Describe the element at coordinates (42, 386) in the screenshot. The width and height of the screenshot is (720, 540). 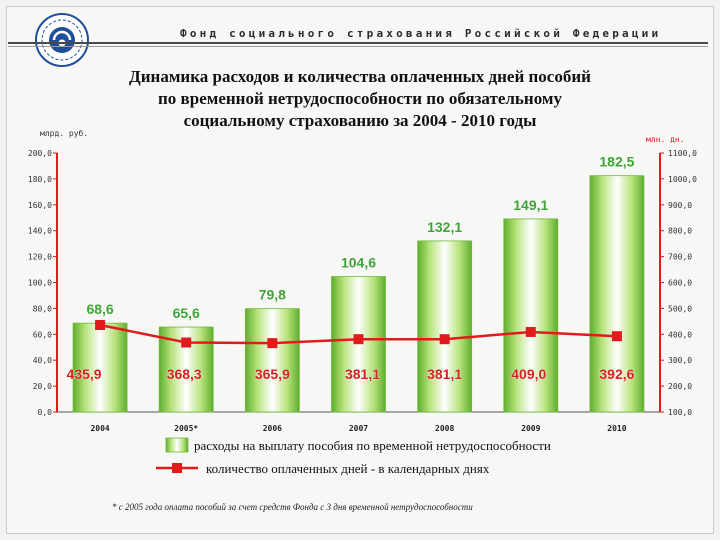
I see `left-axis-tick-label: 20,0` at that location.